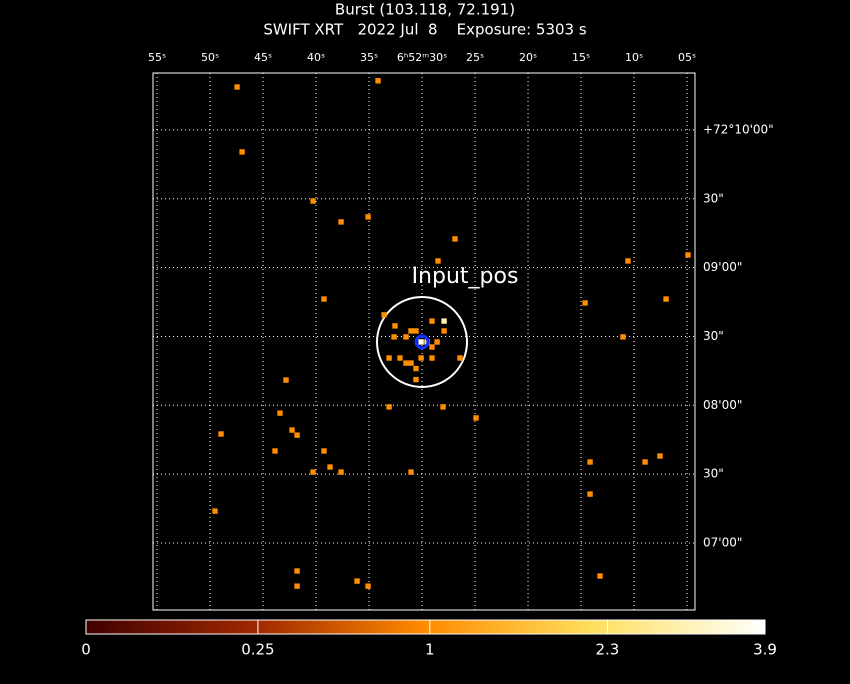 The width and height of the screenshot is (850, 684). I want to click on chart-title: Burst (103.118, 72.191), so click(425, 10).